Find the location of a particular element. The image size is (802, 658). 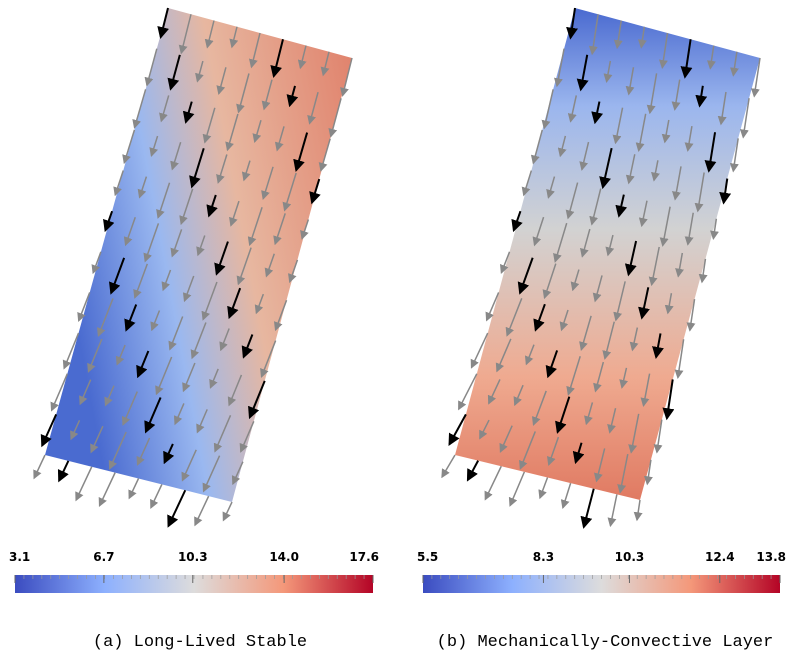

colorbar is located at coordinates (601, 584).